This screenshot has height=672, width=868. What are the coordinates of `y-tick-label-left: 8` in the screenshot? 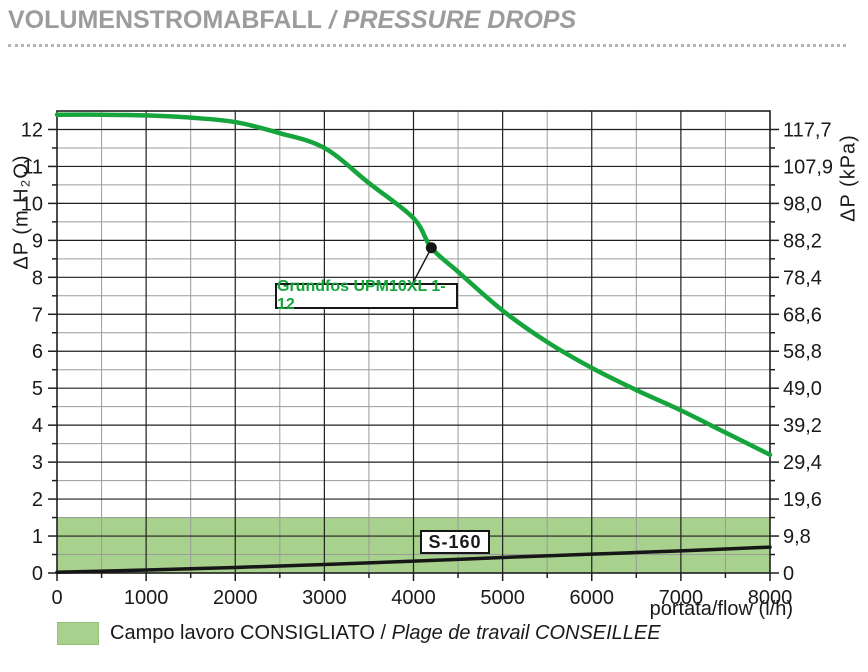 It's located at (37, 278).